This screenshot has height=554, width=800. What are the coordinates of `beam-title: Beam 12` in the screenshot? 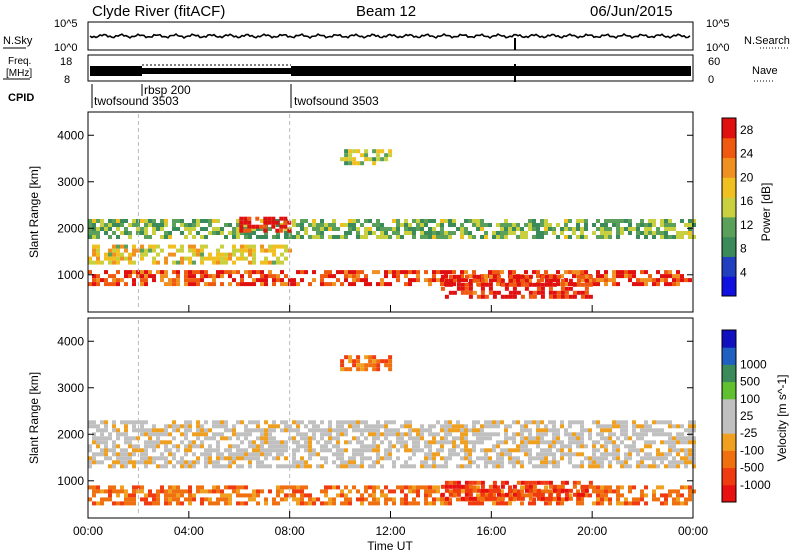 It's located at (386, 11).